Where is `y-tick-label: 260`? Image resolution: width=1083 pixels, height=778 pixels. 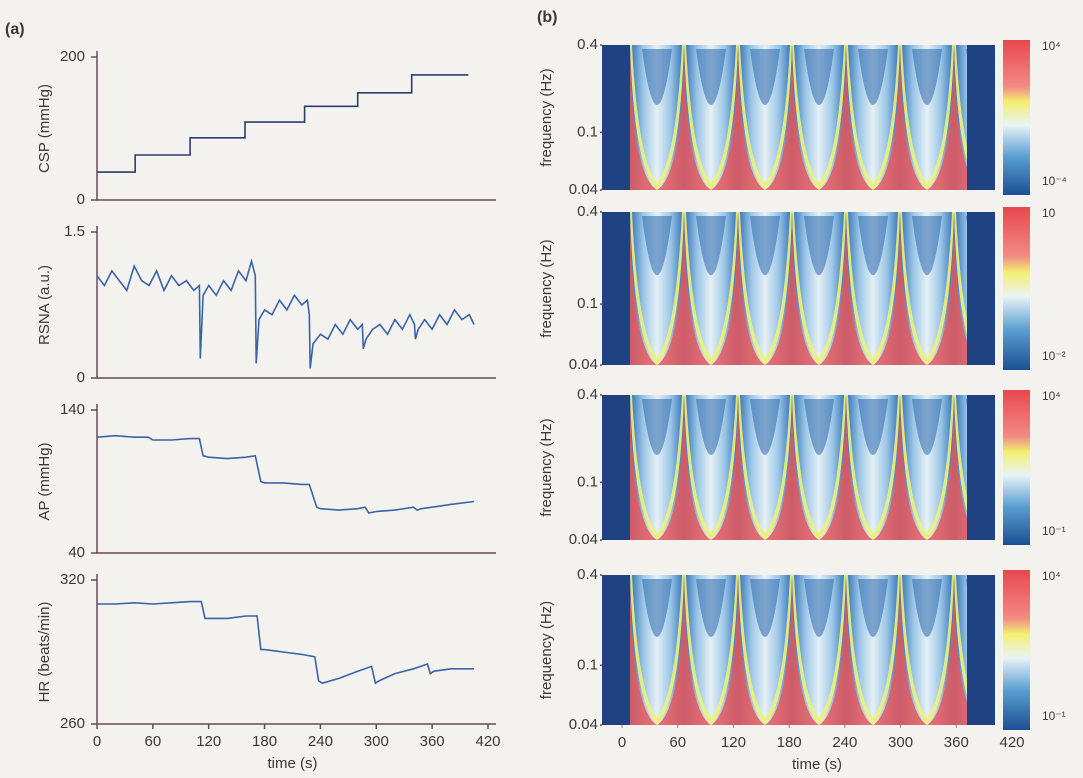
y-tick-label: 260 is located at coordinates (72, 723).